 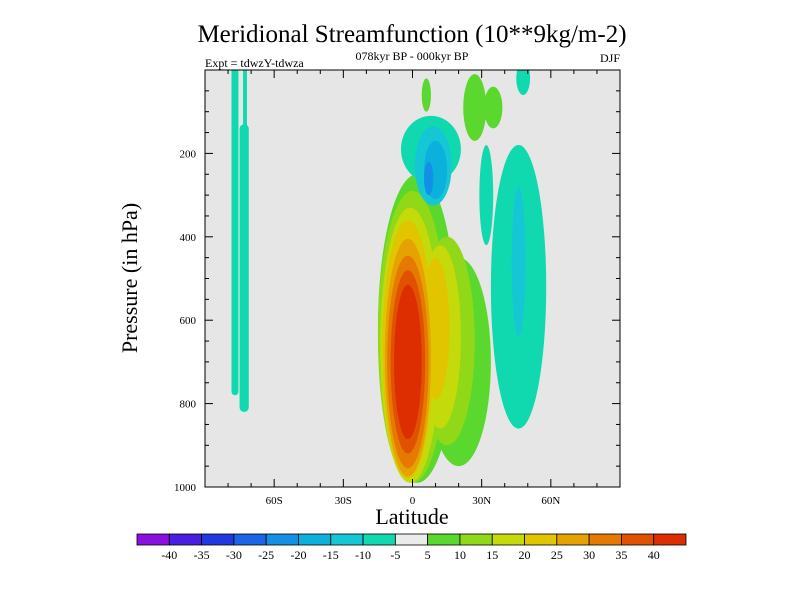 What do you see at coordinates (363, 555) in the screenshot?
I see `colorbar-label: -10` at bounding box center [363, 555].